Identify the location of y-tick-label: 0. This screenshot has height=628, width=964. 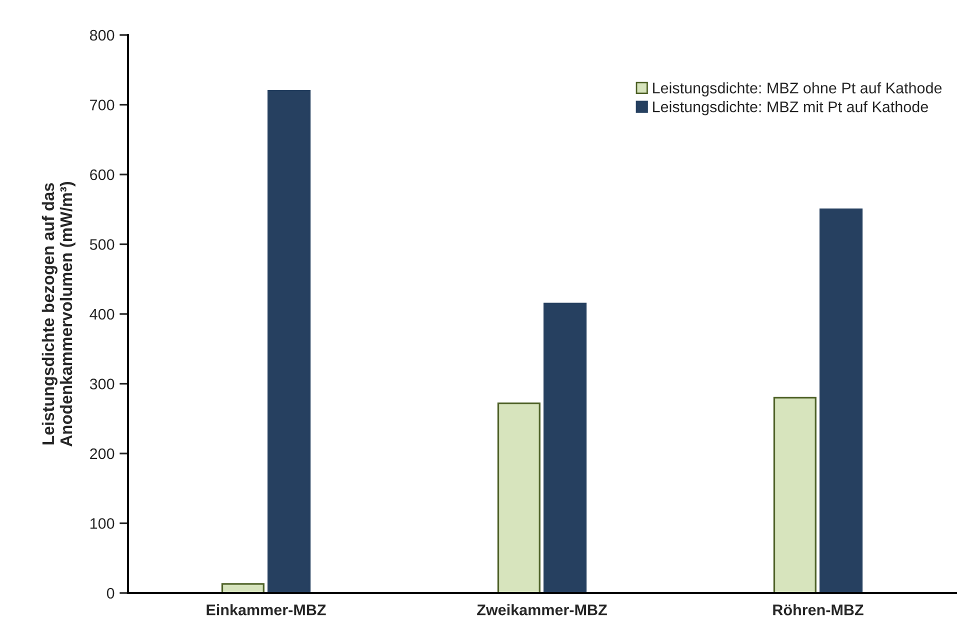
(110, 593).